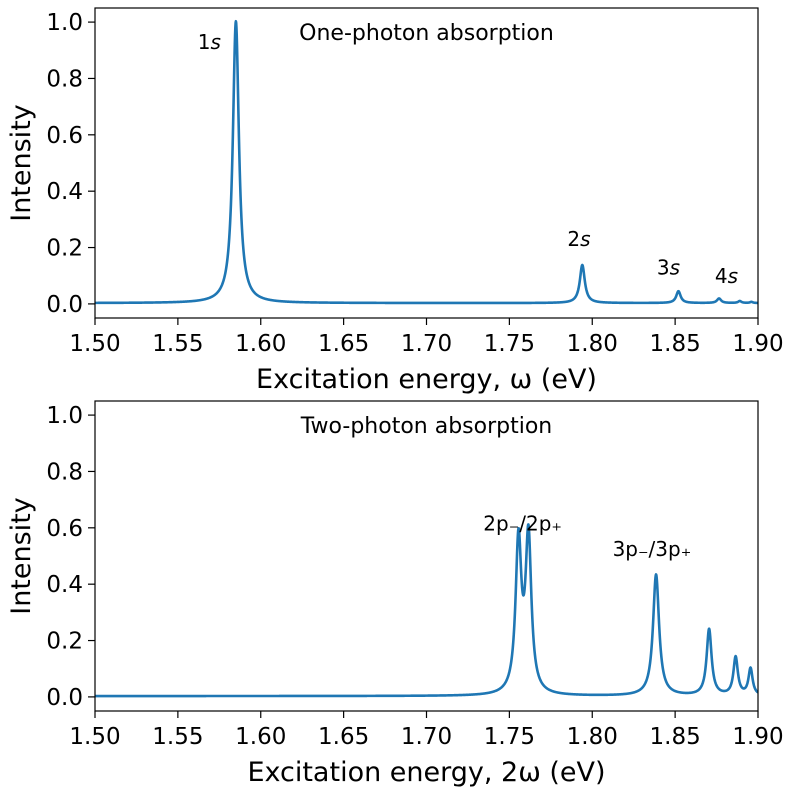 Image resolution: width=789 pixels, height=789 pixels. I want to click on peak-annotation: 4s, so click(726, 276).